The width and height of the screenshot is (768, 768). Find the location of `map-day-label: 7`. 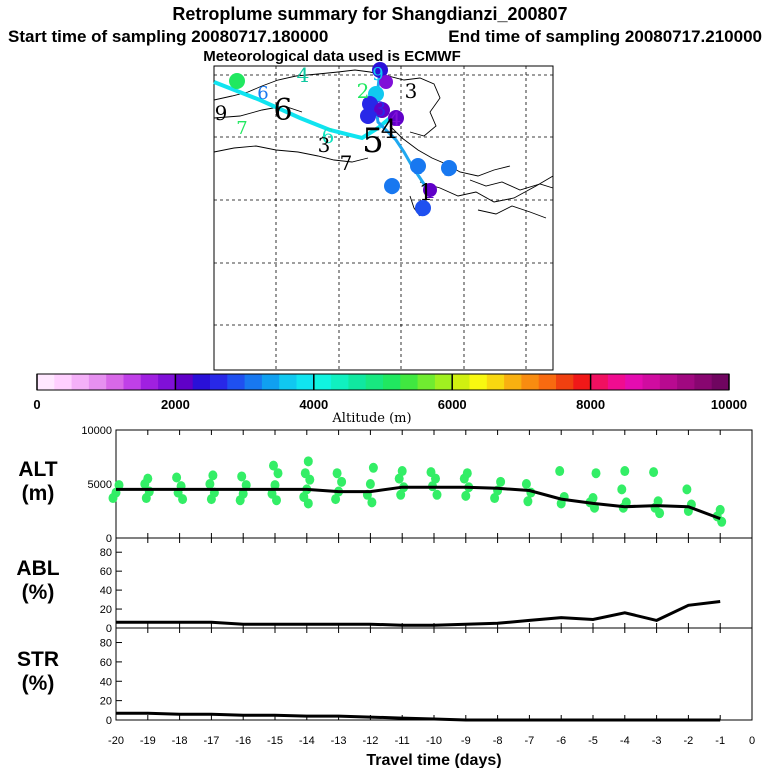

map-day-label: 7 is located at coordinates (237, 82).